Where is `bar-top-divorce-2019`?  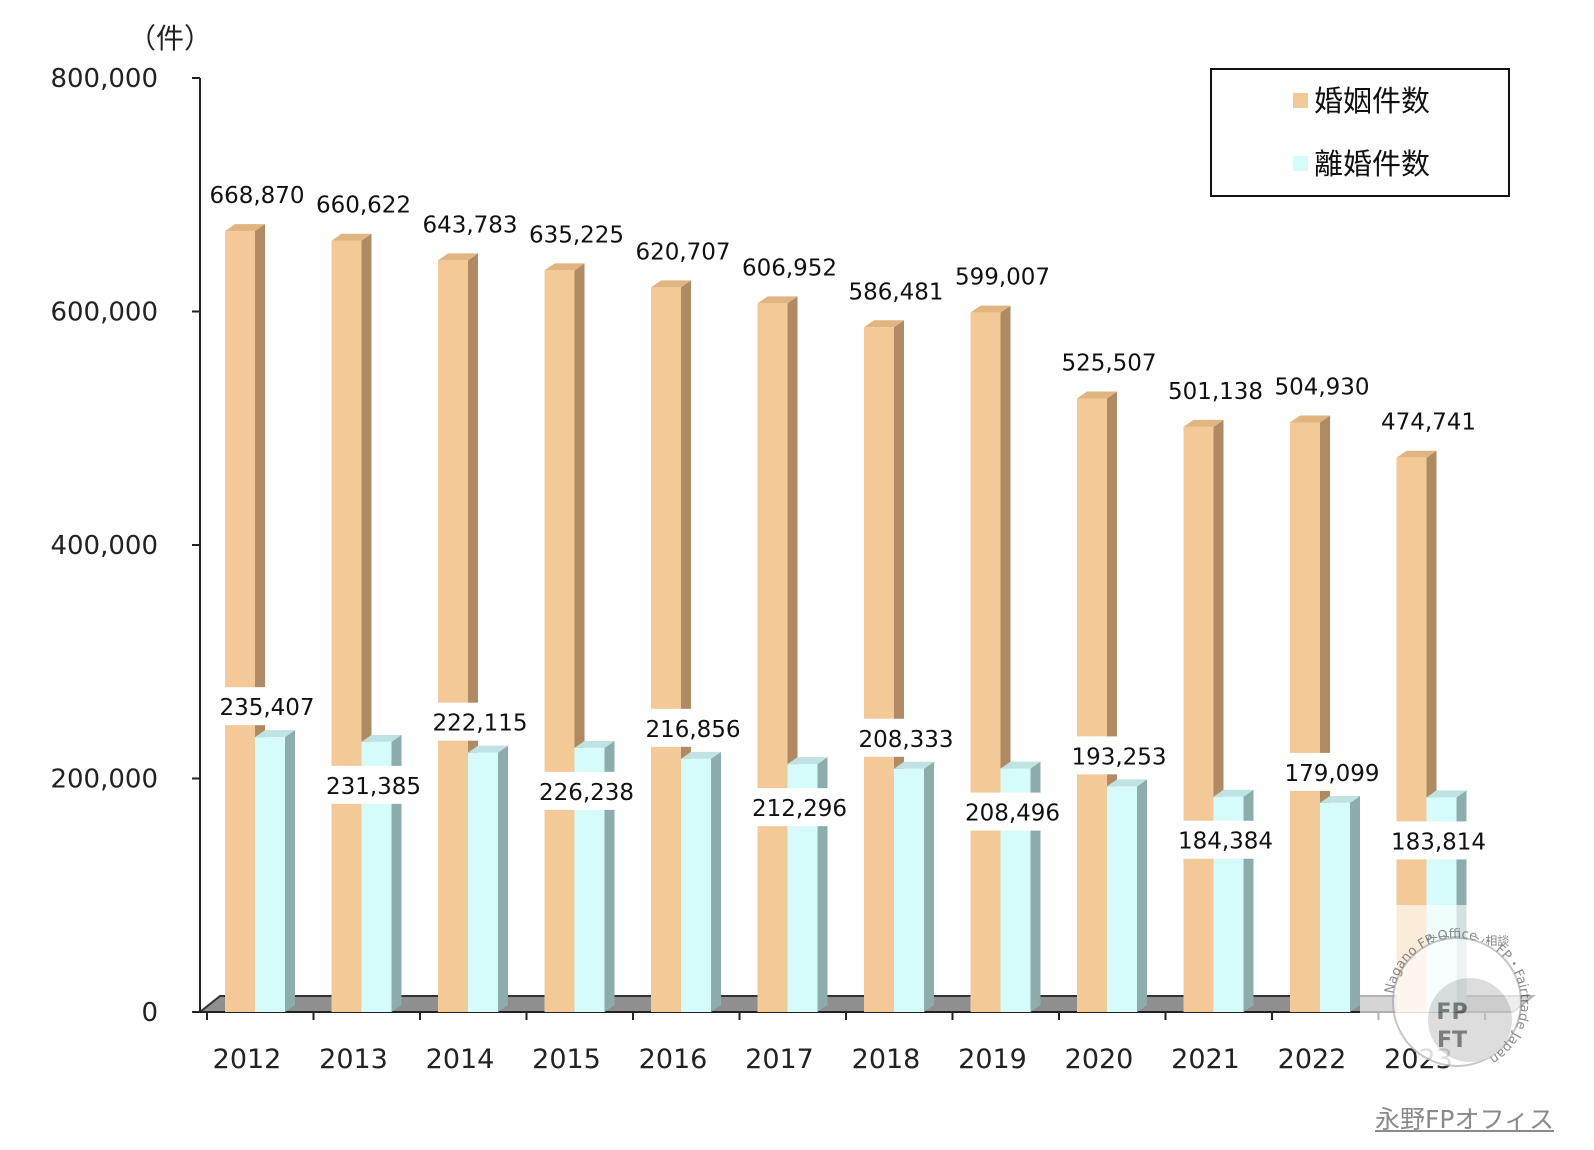
bar-top-divorce-2019 is located at coordinates (1020, 765).